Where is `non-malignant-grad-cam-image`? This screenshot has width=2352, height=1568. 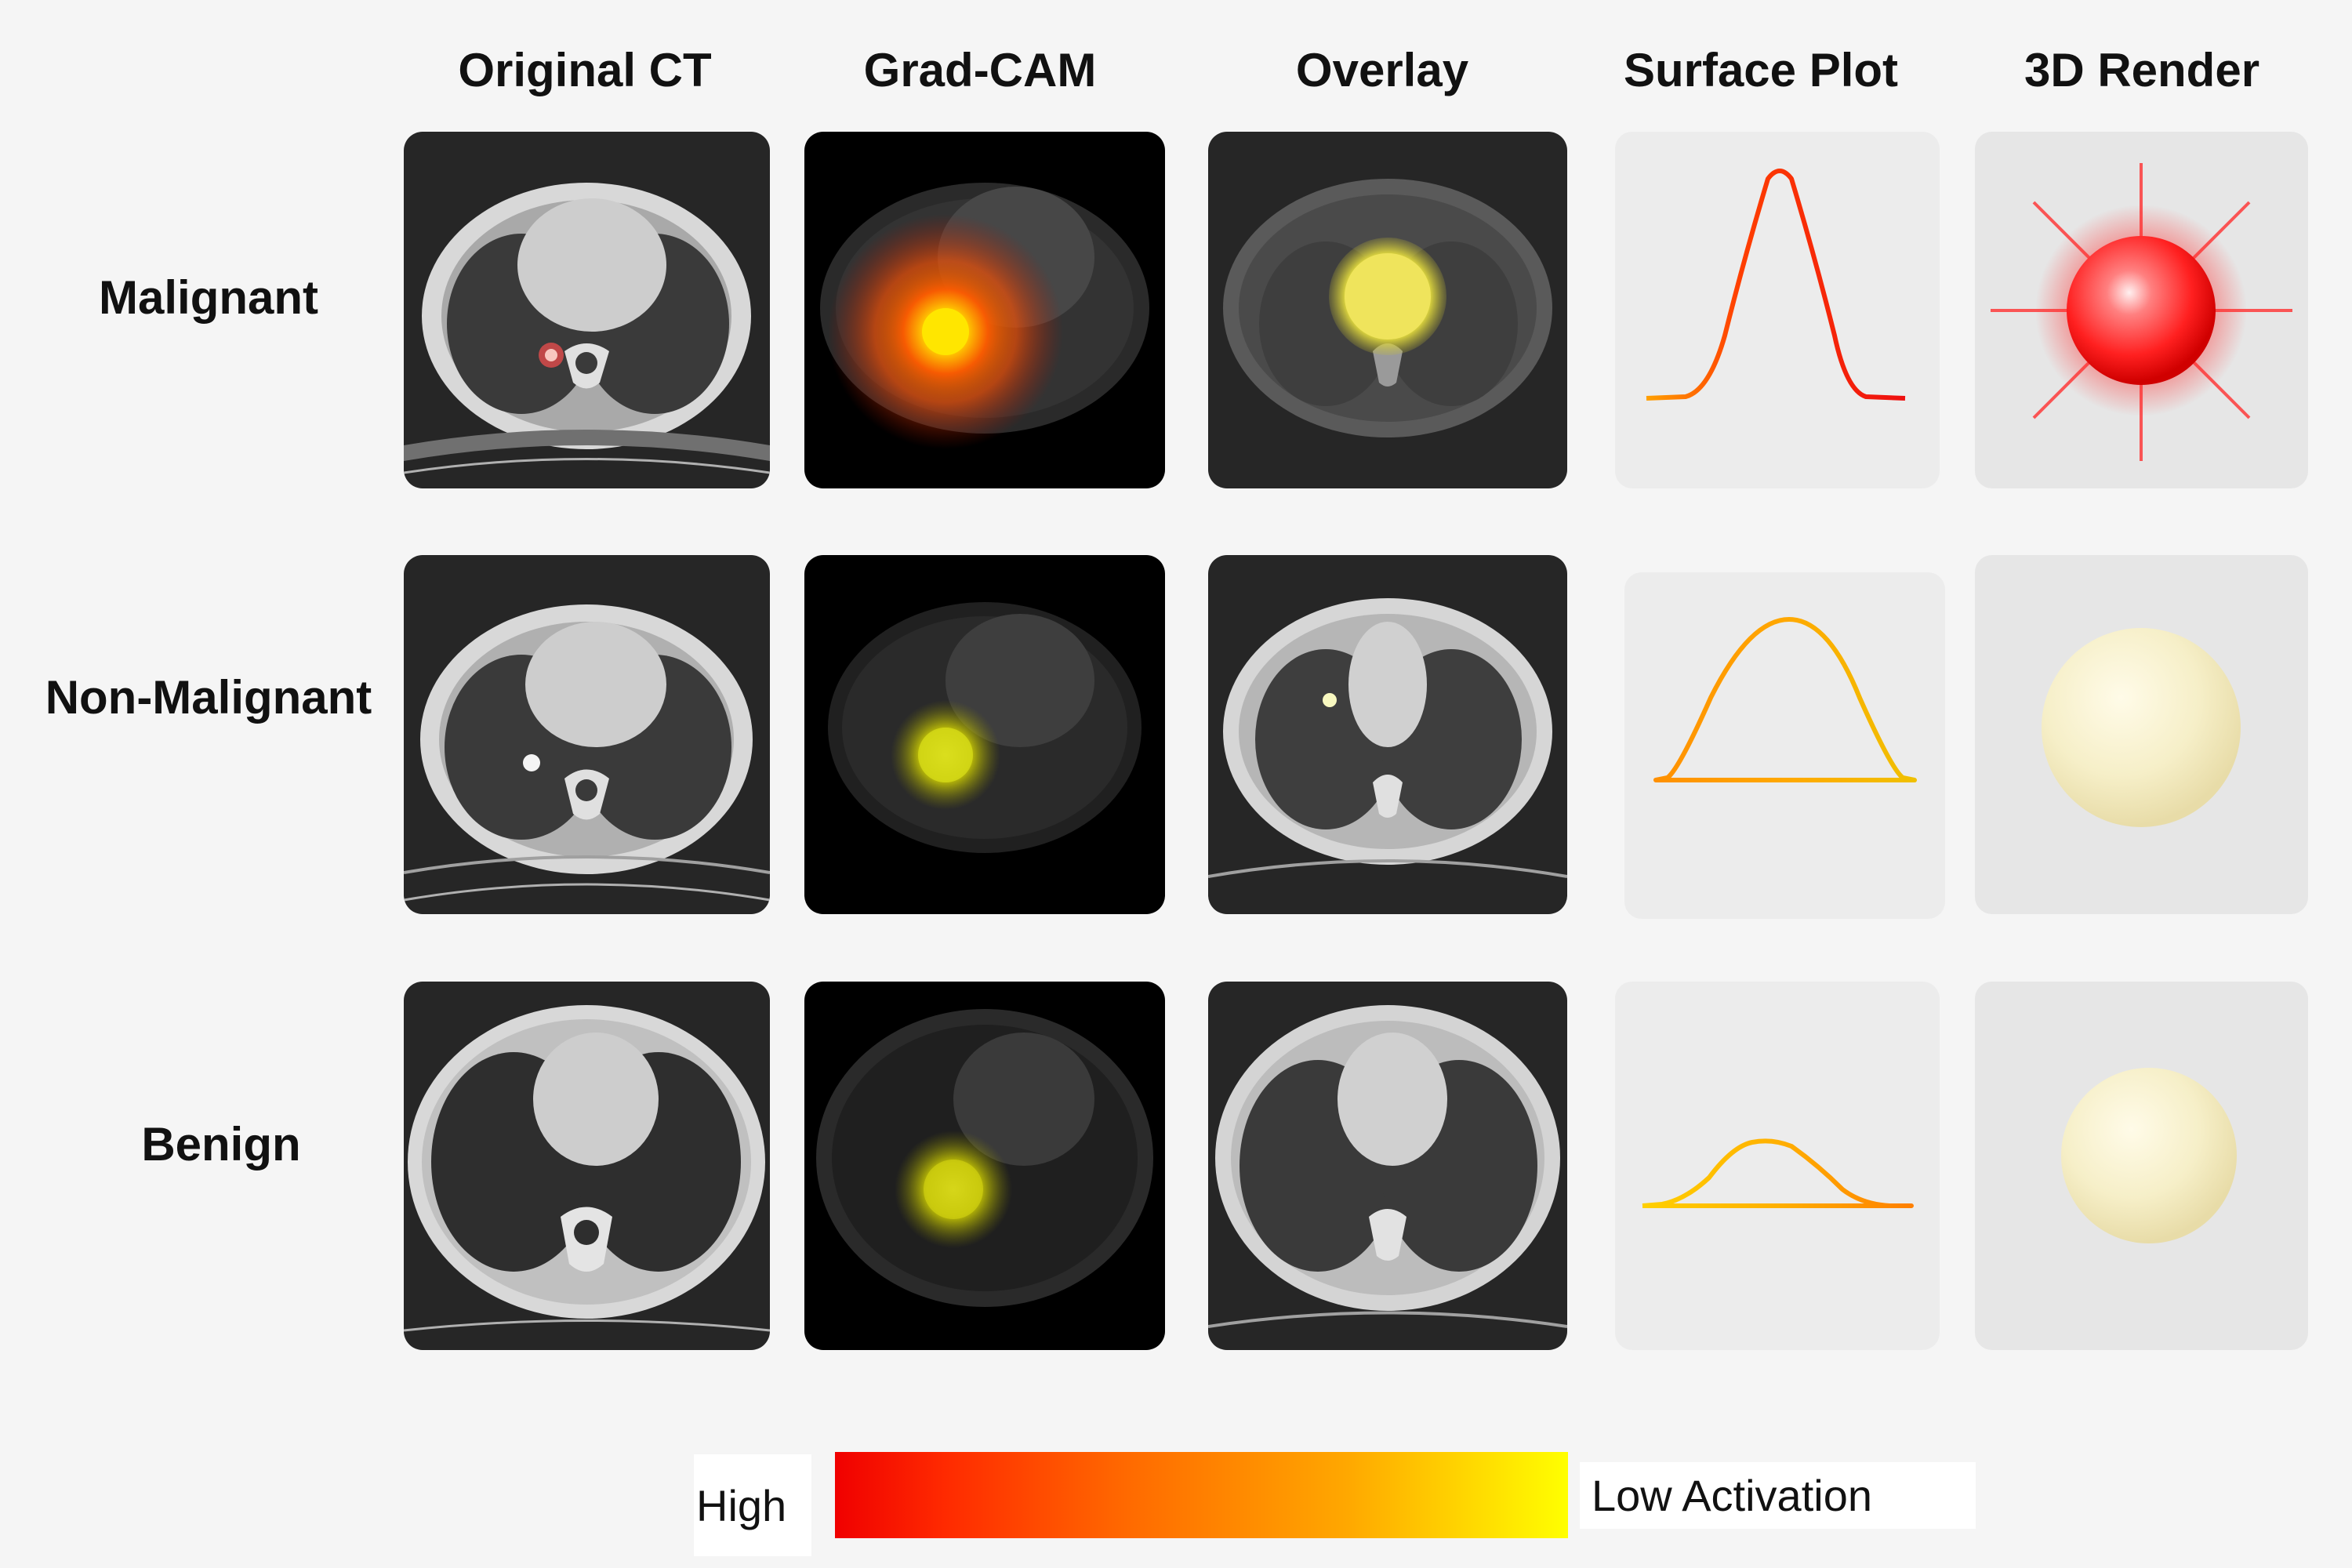 non-malignant-grad-cam-image is located at coordinates (984, 734).